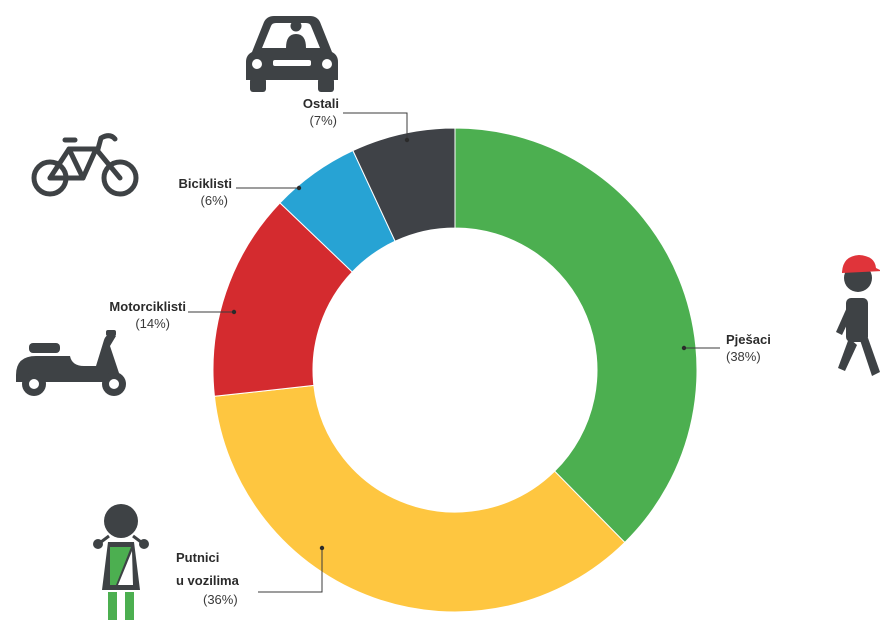  I want to click on car-icon, so click(292, 54).